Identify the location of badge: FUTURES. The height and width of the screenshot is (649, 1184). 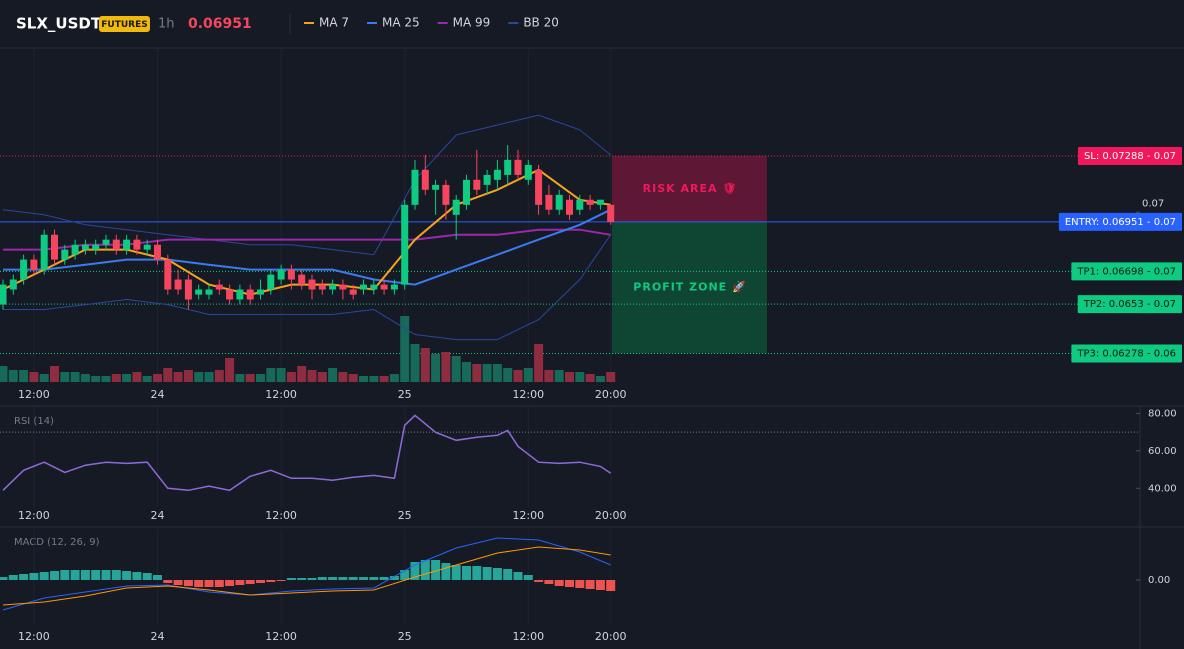
(124, 25).